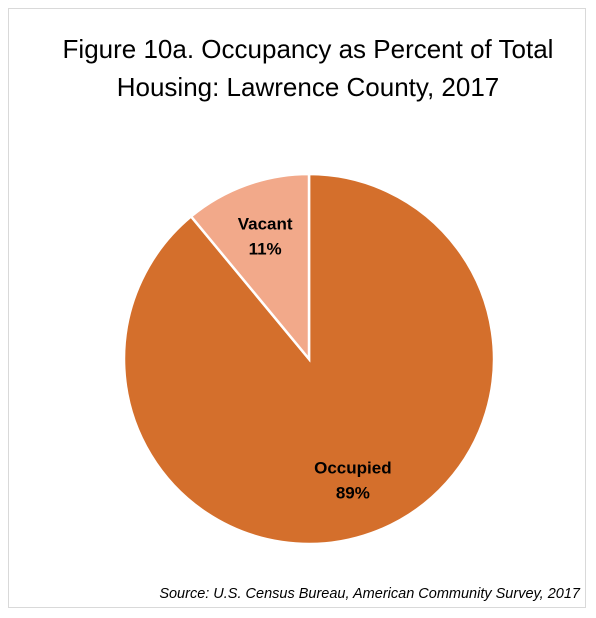 This screenshot has width=596, height=618. Describe the element at coordinates (265, 249) in the screenshot. I see `value-label: 11%` at that location.